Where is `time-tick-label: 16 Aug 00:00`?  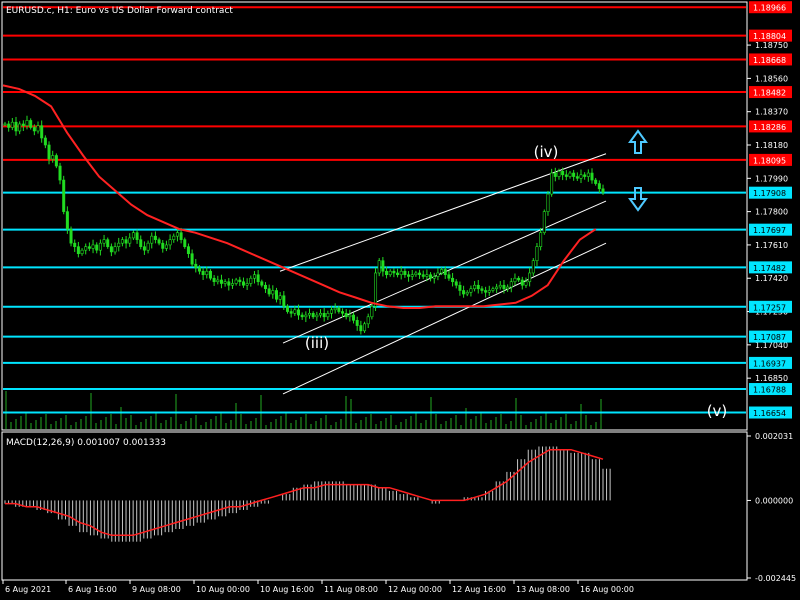
time-tick-label: 16 Aug 00:00 is located at coordinates (607, 589).